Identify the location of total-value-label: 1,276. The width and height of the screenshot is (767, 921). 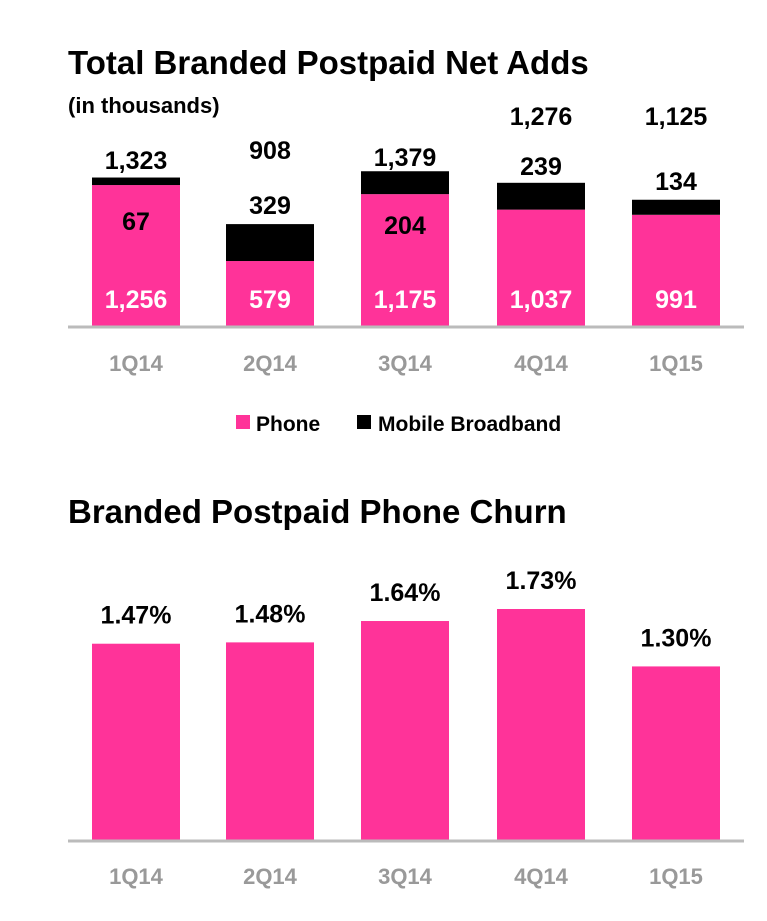
(541, 117).